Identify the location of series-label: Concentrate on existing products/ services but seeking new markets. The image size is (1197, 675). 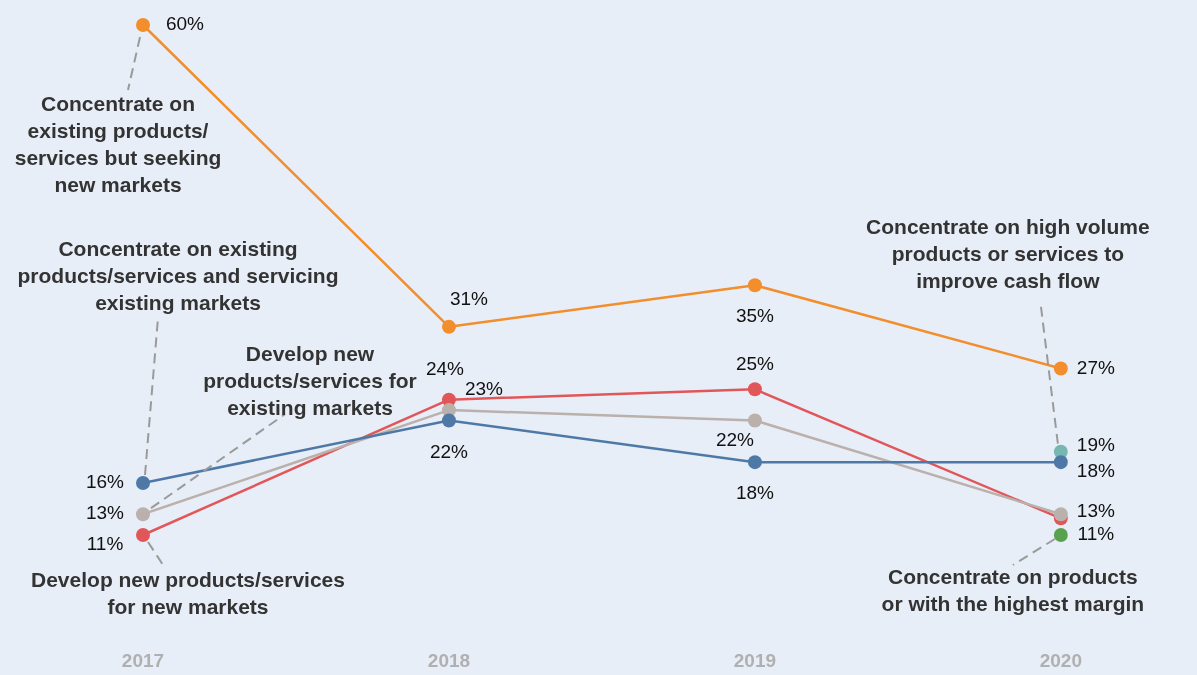
(118, 143).